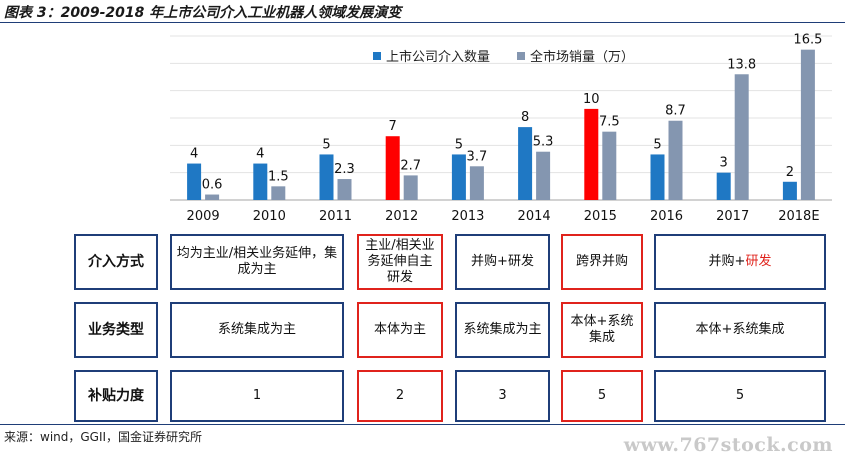 This screenshot has width=845, height=461. What do you see at coordinates (392, 168) in the screenshot?
I see `bar-count-2012` at bounding box center [392, 168].